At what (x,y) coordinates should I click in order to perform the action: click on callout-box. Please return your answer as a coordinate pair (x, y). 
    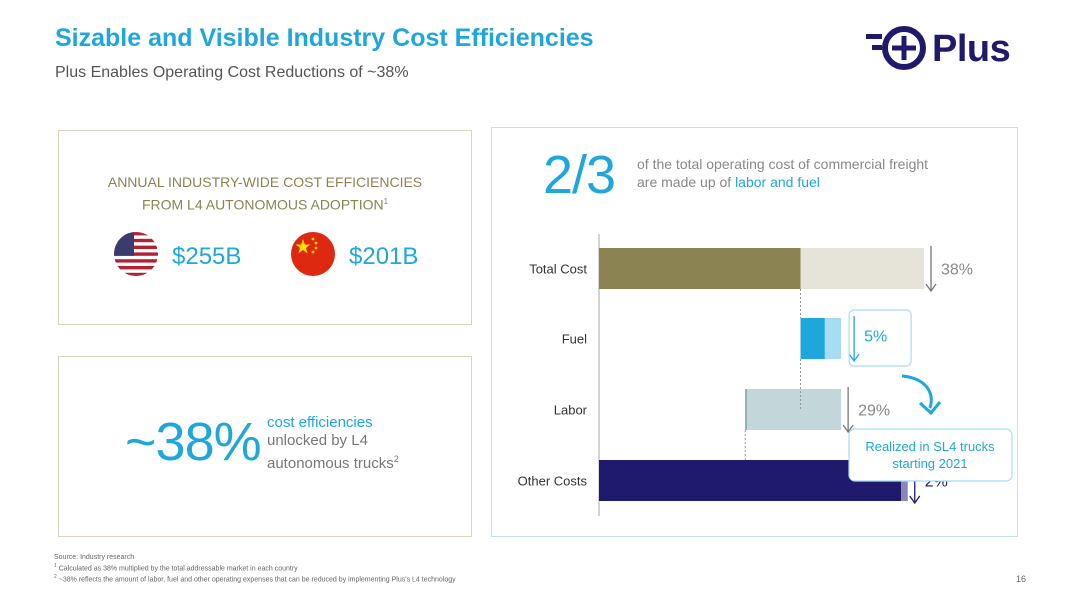
    Looking at the image, I should click on (930, 455).